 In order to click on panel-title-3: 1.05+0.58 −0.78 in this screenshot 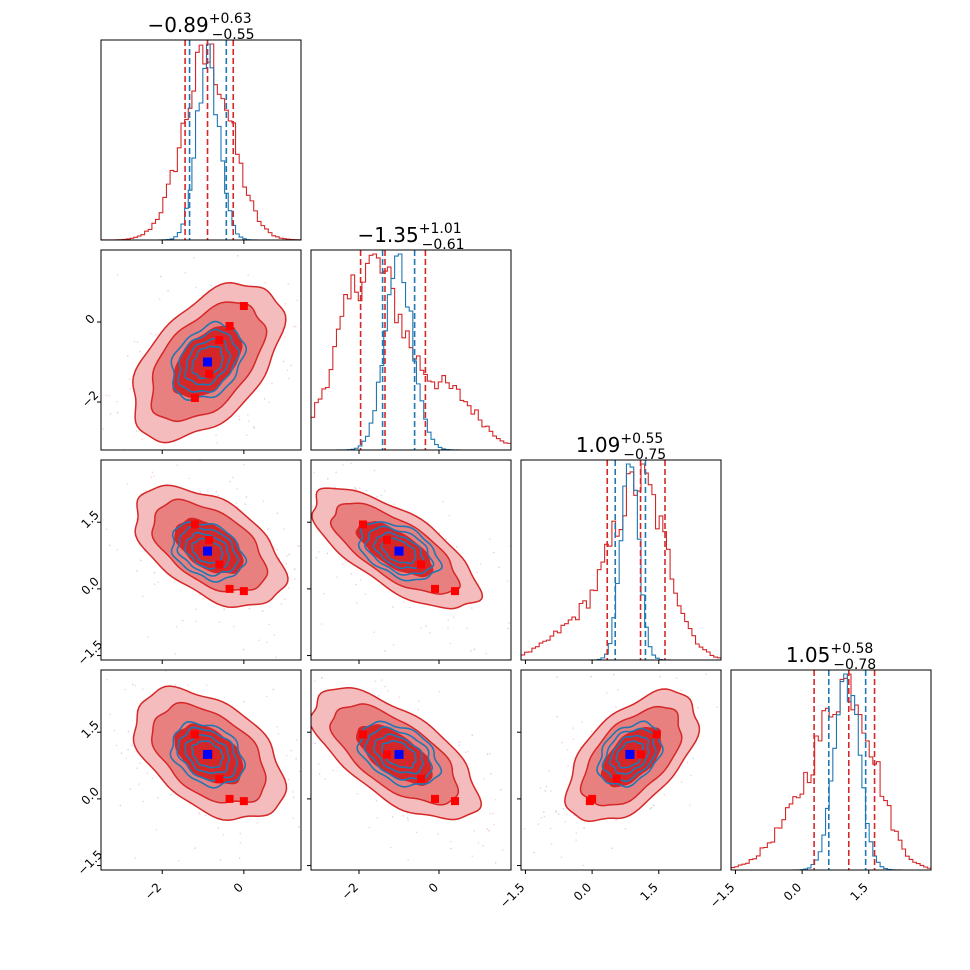, I will do `click(831, 657)`.